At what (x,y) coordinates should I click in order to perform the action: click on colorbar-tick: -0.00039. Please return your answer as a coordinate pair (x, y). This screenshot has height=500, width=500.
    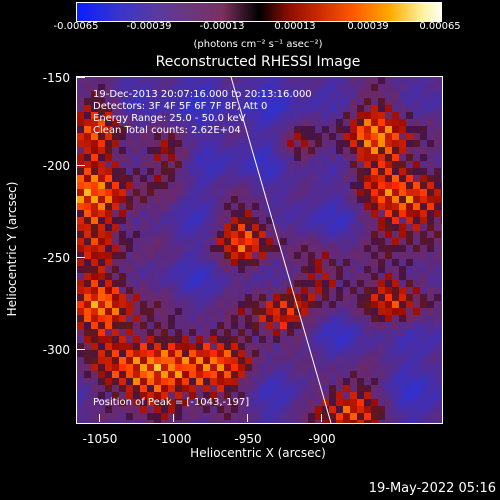
    Looking at the image, I should click on (149, 26).